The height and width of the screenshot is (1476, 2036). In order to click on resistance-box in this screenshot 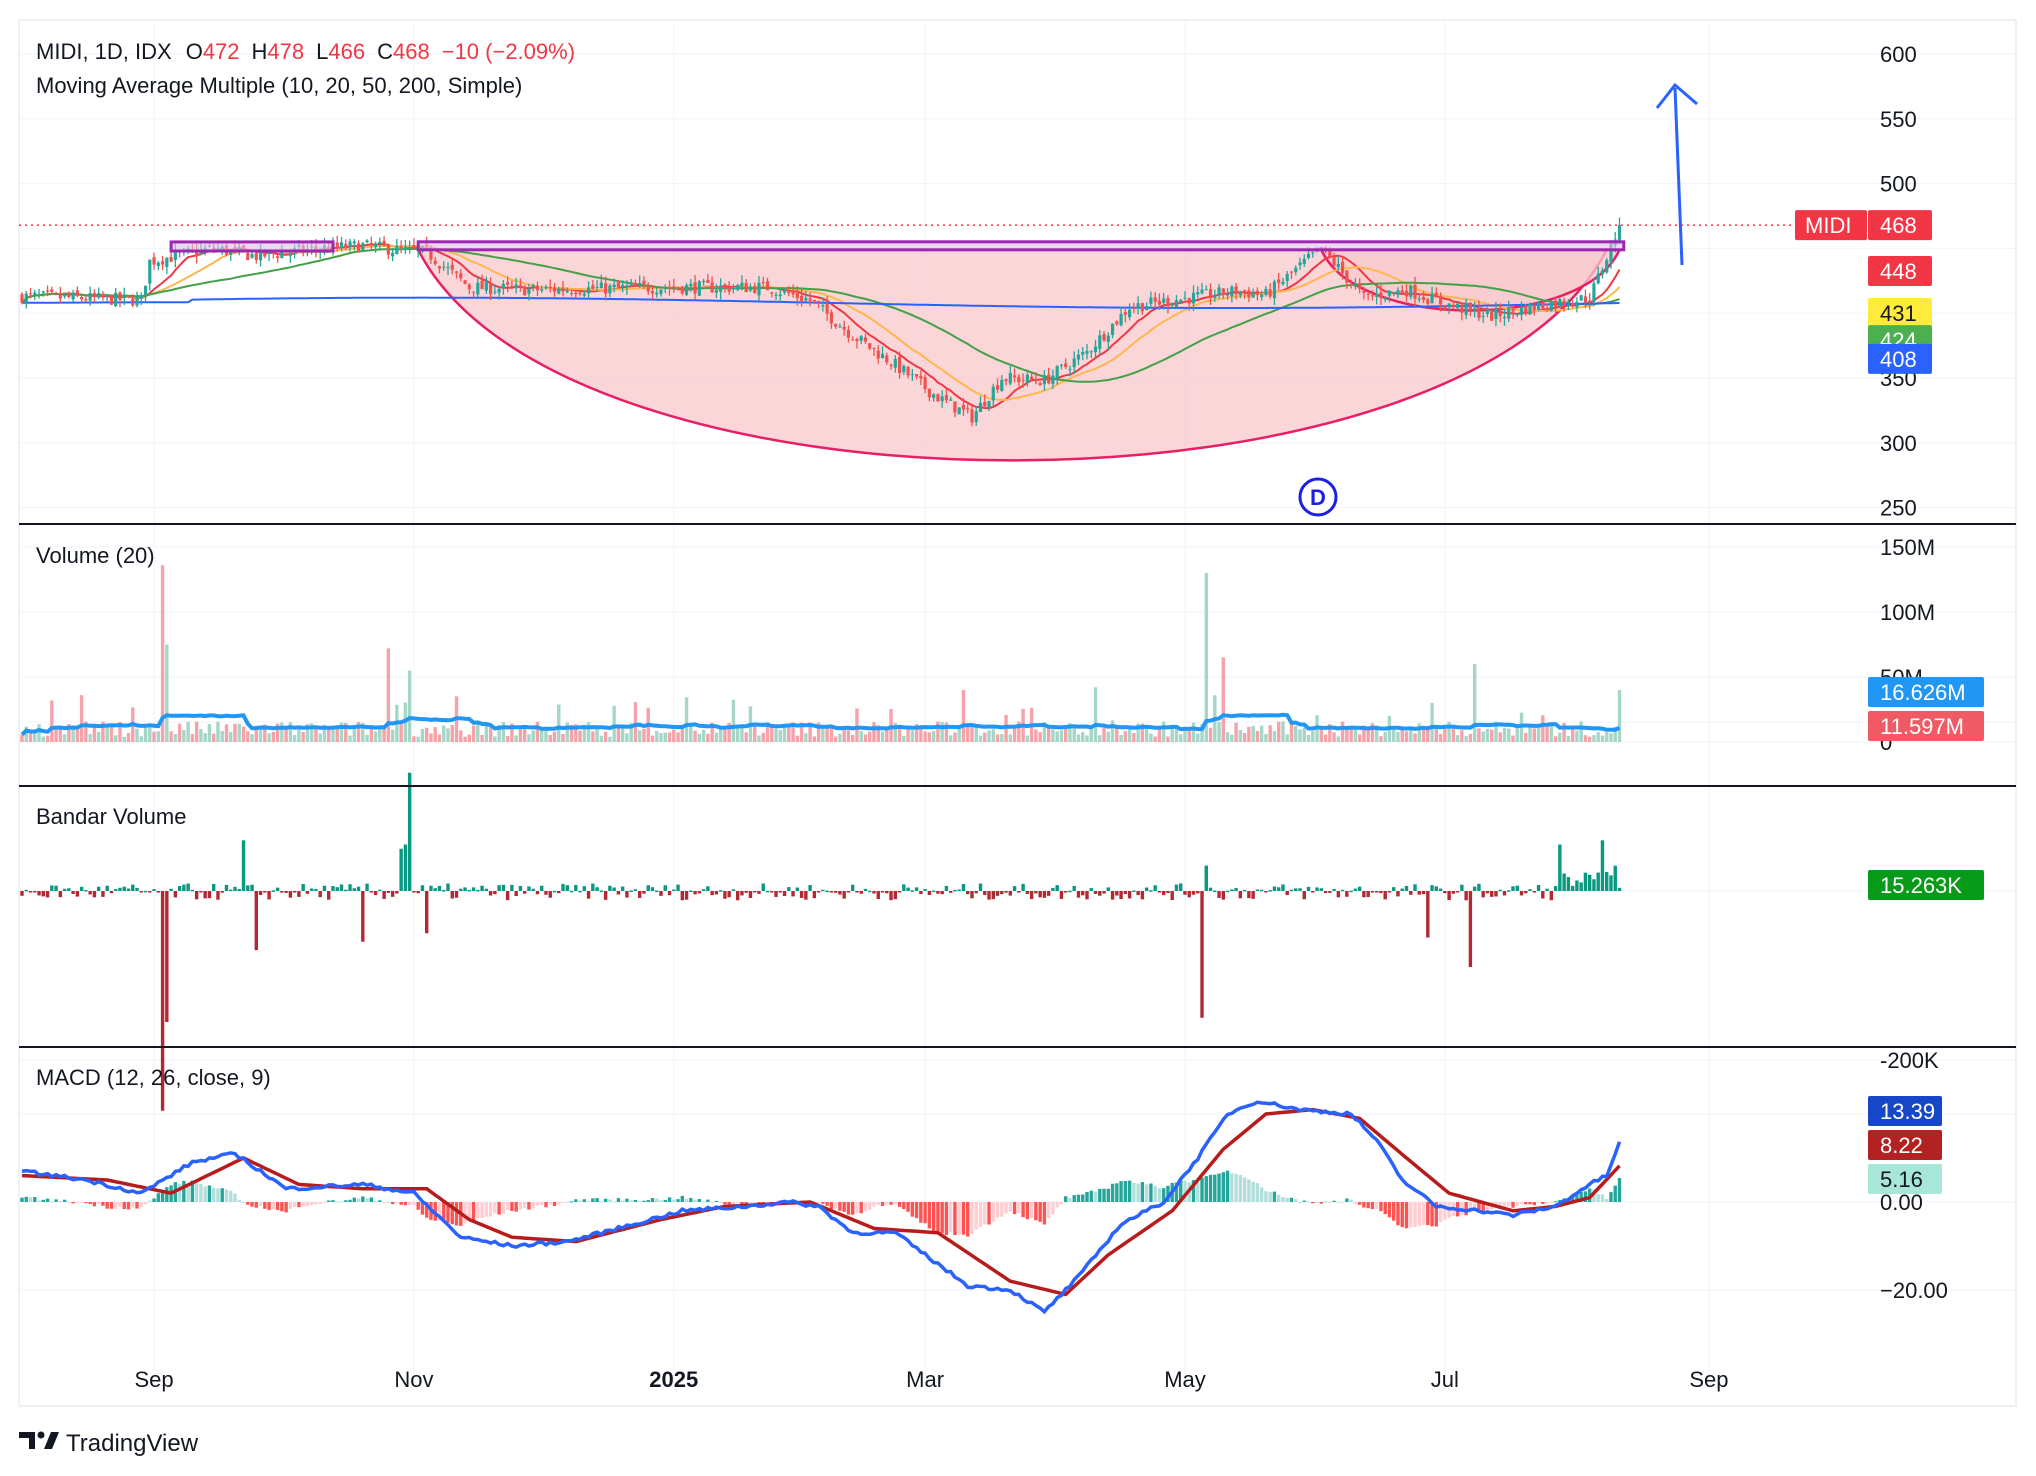, I will do `click(1021, 246)`.